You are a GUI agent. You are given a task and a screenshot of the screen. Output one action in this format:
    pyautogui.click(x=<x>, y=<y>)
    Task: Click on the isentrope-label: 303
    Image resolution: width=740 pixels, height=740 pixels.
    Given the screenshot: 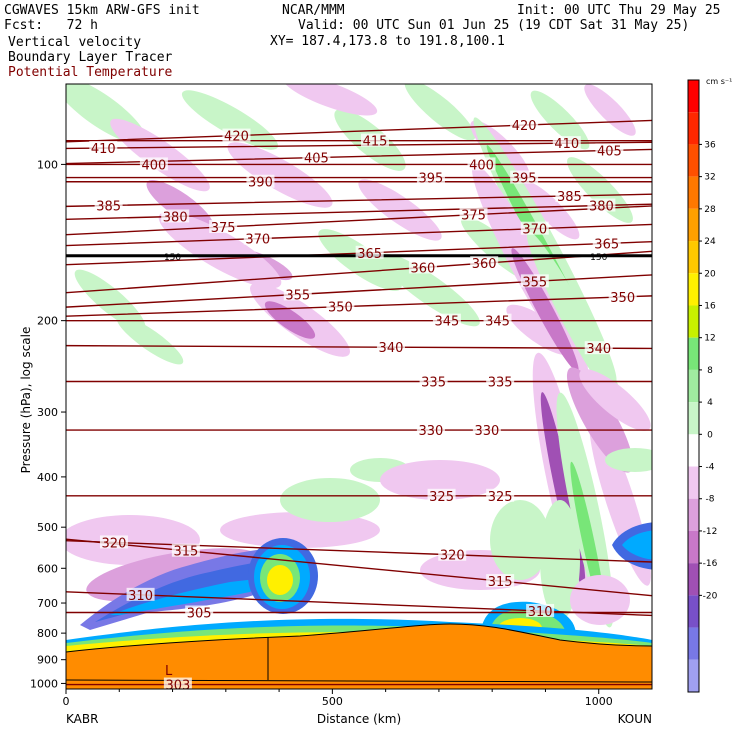 What is the action you would take?
    pyautogui.click(x=177, y=686)
    